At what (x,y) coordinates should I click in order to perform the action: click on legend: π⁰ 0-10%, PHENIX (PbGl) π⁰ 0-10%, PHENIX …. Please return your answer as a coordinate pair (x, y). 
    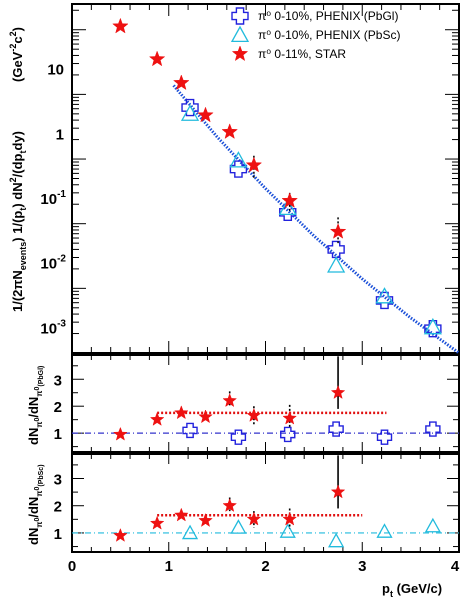
    Looking at the image, I should click on (315, 34).